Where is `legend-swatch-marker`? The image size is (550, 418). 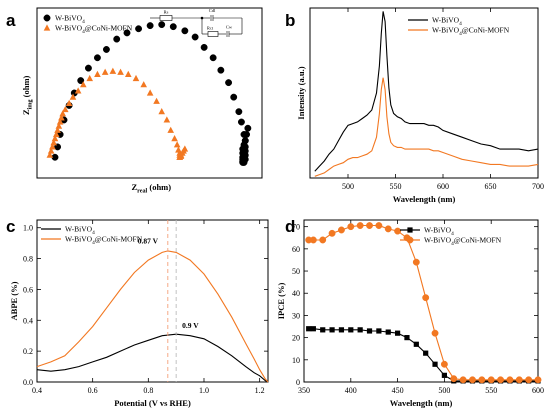
legend-swatch-marker is located at coordinates (47, 27).